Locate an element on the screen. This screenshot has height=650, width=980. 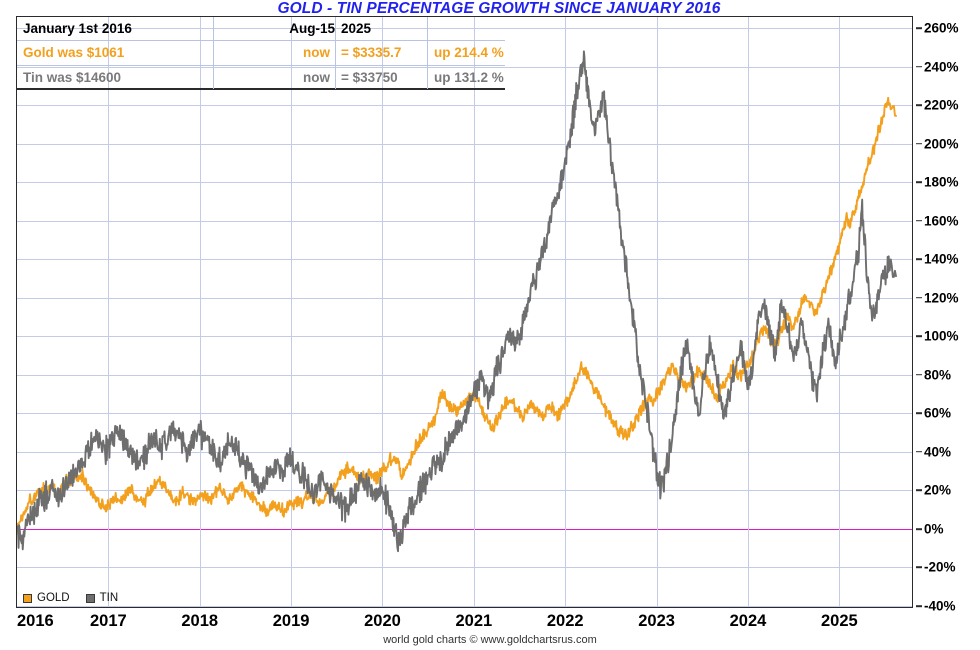
zero-reference-line is located at coordinates (464, 529).